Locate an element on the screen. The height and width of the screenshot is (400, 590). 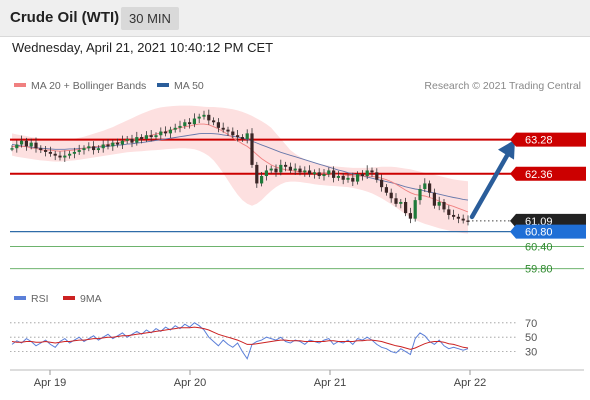
research-credit: Research © 2021 Trading Central is located at coordinates (502, 86).